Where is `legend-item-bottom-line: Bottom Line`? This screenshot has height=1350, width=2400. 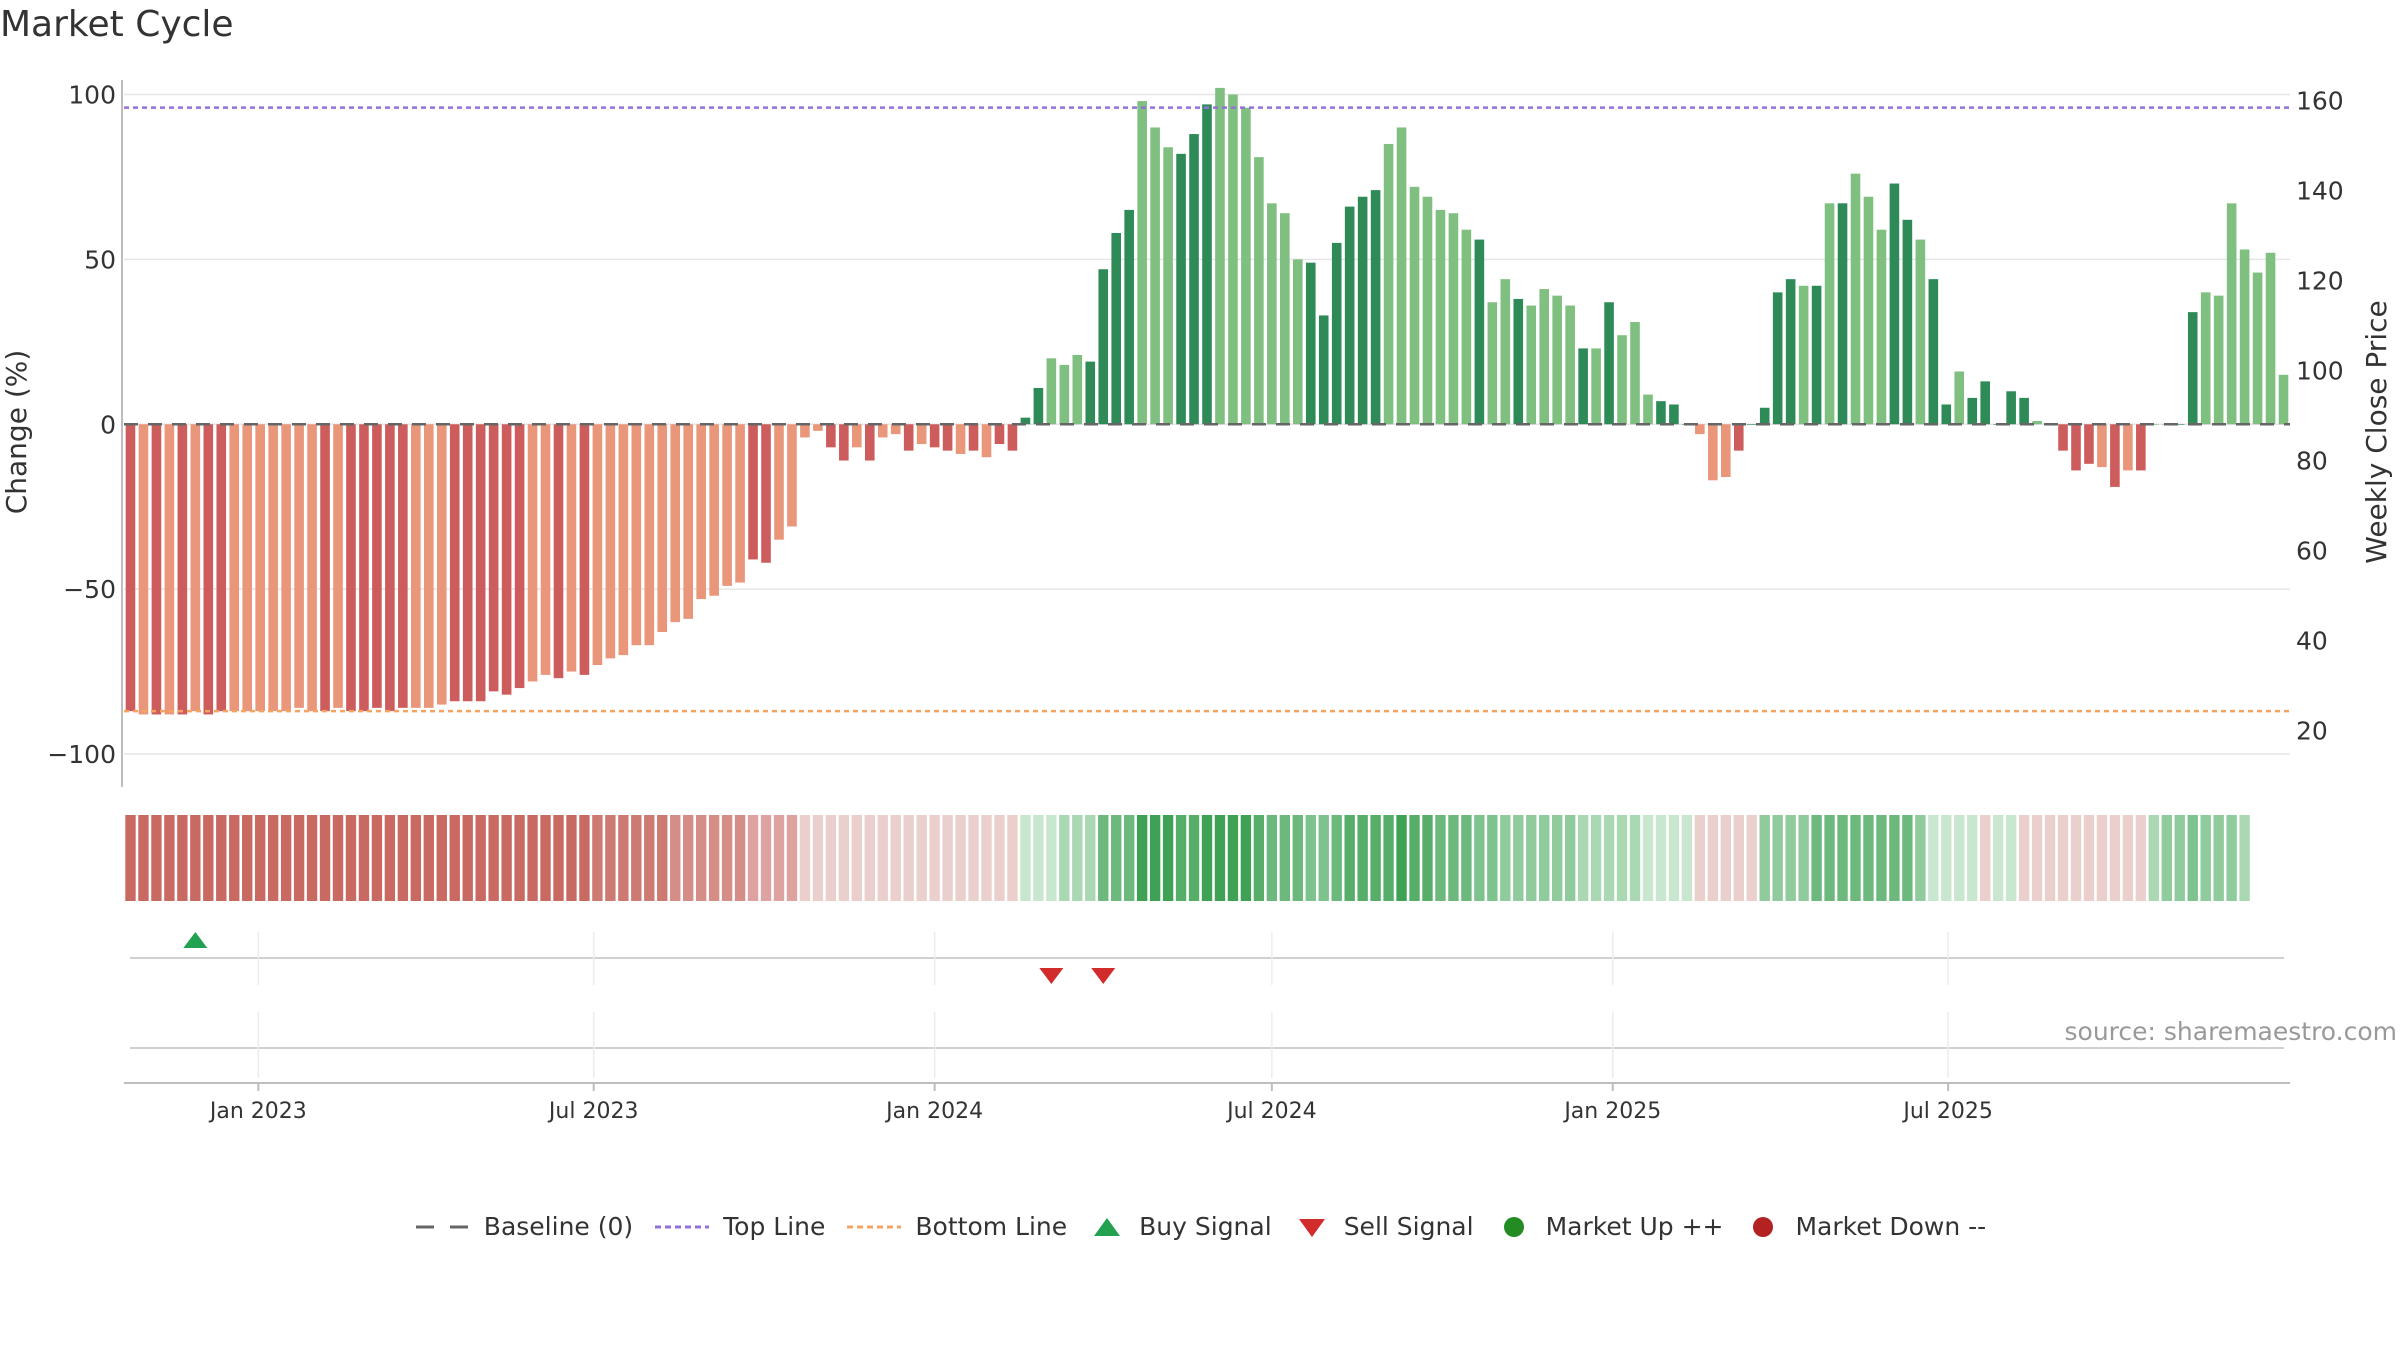 legend-item-bottom-line: Bottom Line is located at coordinates (956, 1226).